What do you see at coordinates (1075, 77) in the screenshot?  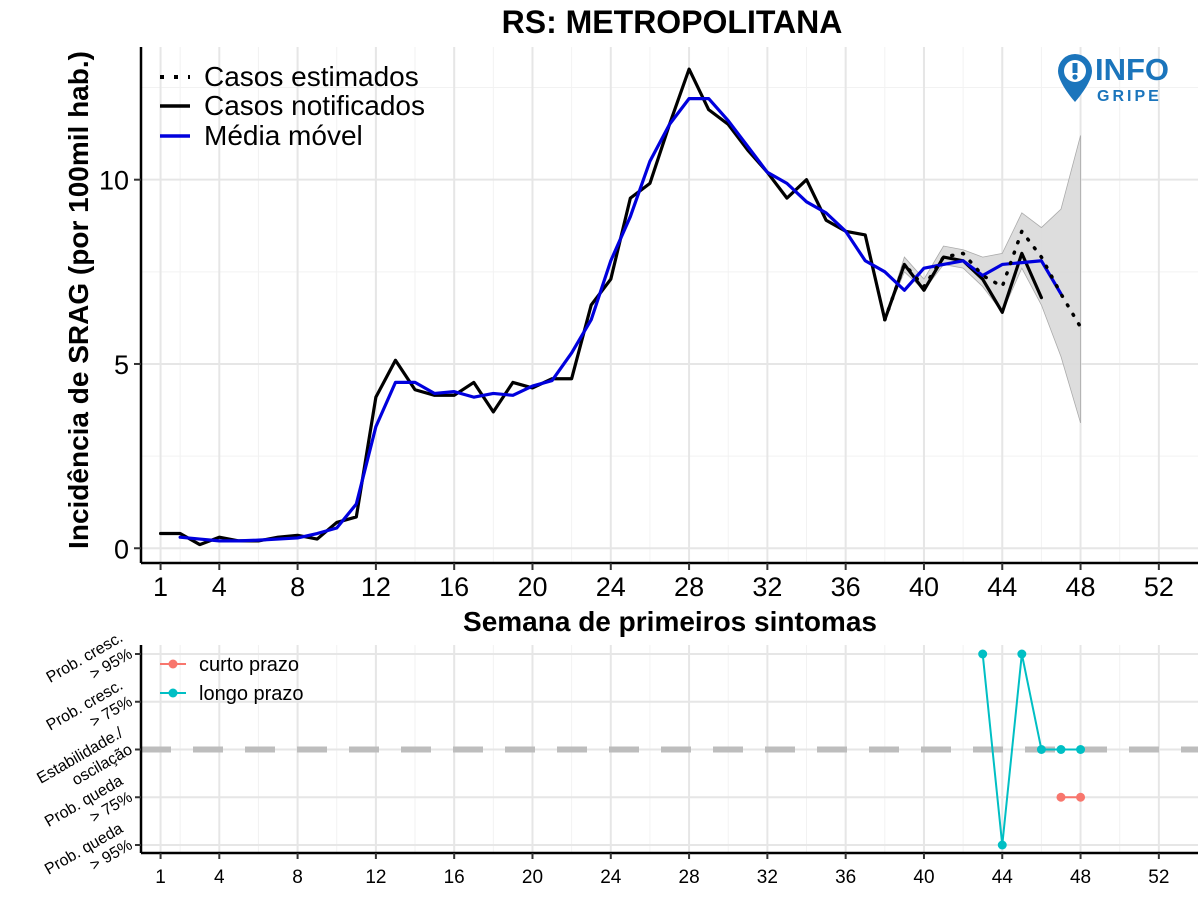 I see `exclamation-dot` at bounding box center [1075, 77].